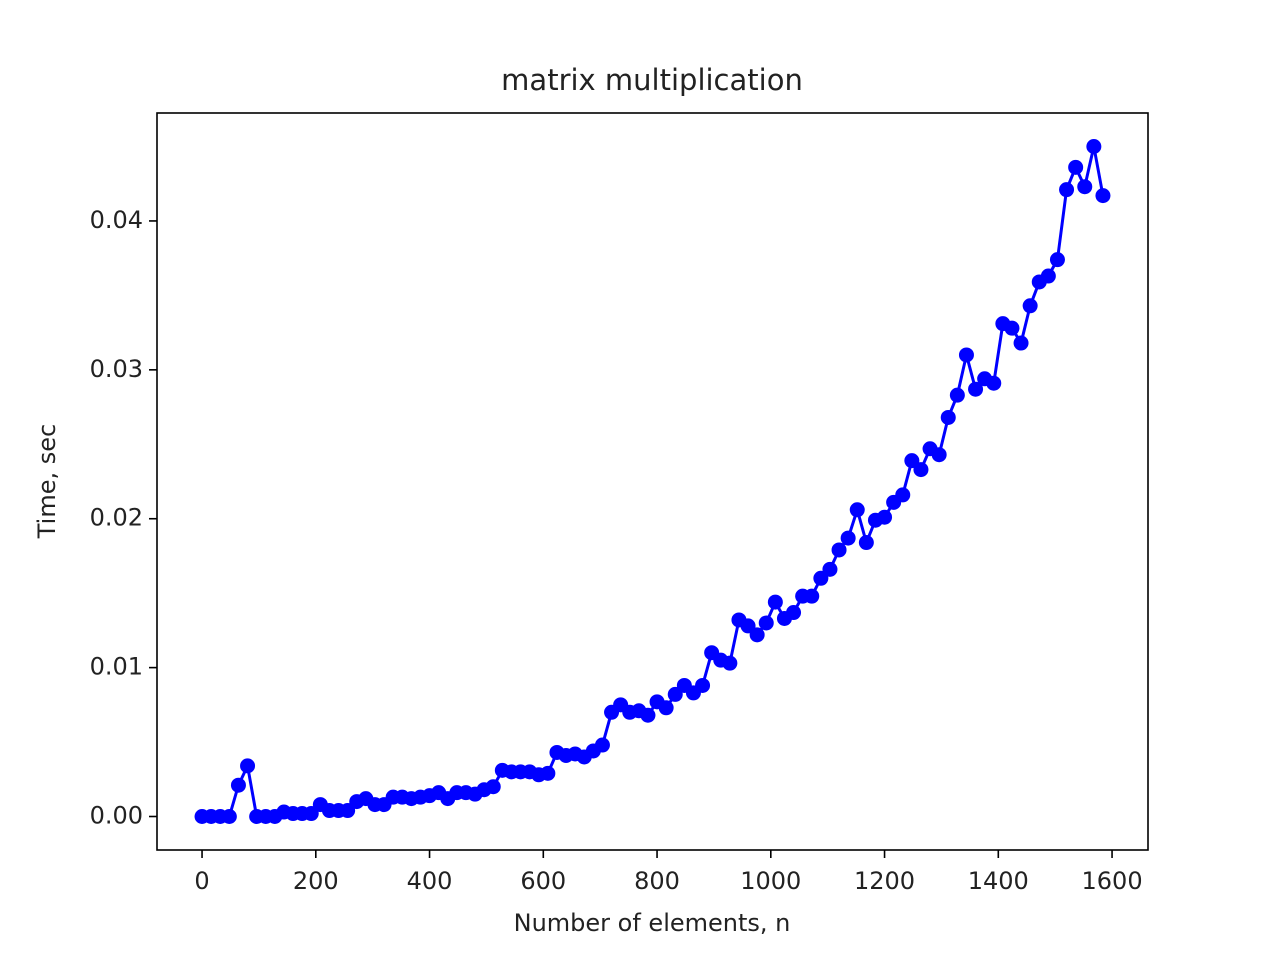 The width and height of the screenshot is (1272, 954). Describe the element at coordinates (116, 667) in the screenshot. I see `y-tick-label: 0.01` at that location.